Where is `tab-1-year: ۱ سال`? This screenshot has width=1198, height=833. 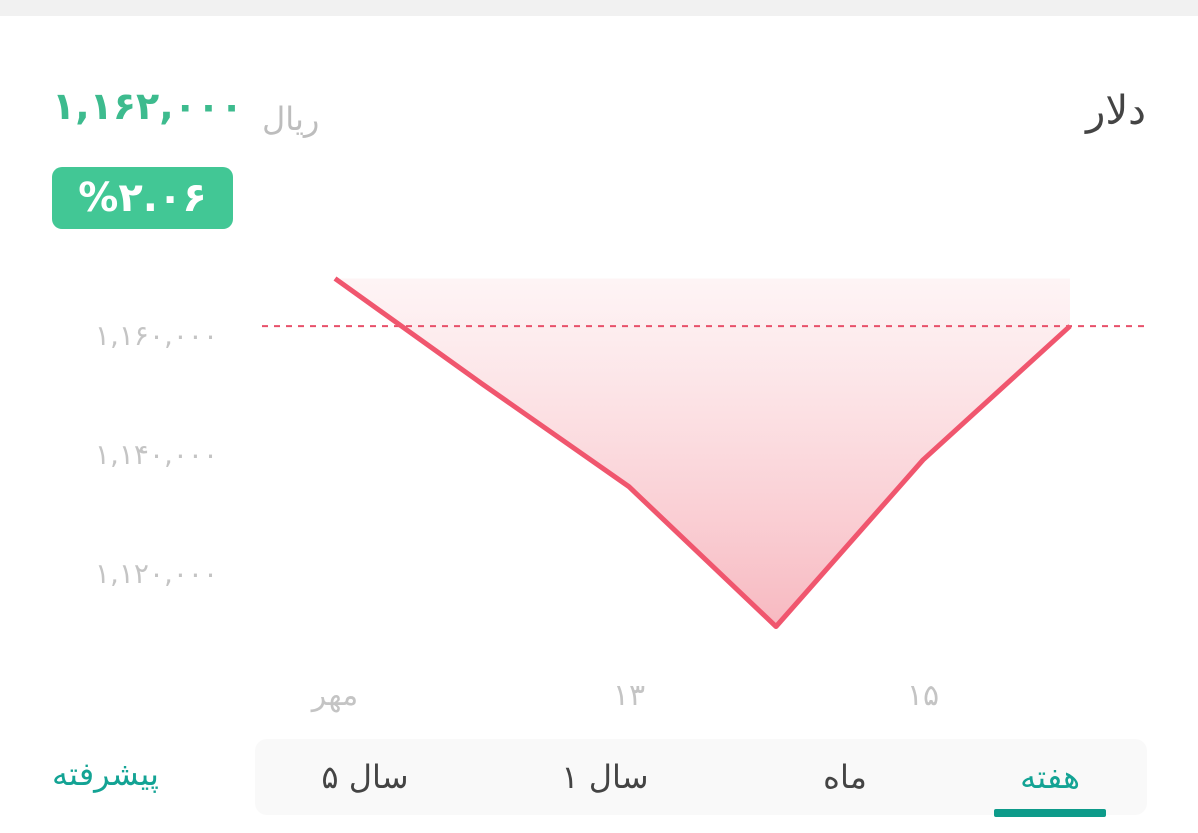
tab-1-year: ۱ سال is located at coordinates (605, 777).